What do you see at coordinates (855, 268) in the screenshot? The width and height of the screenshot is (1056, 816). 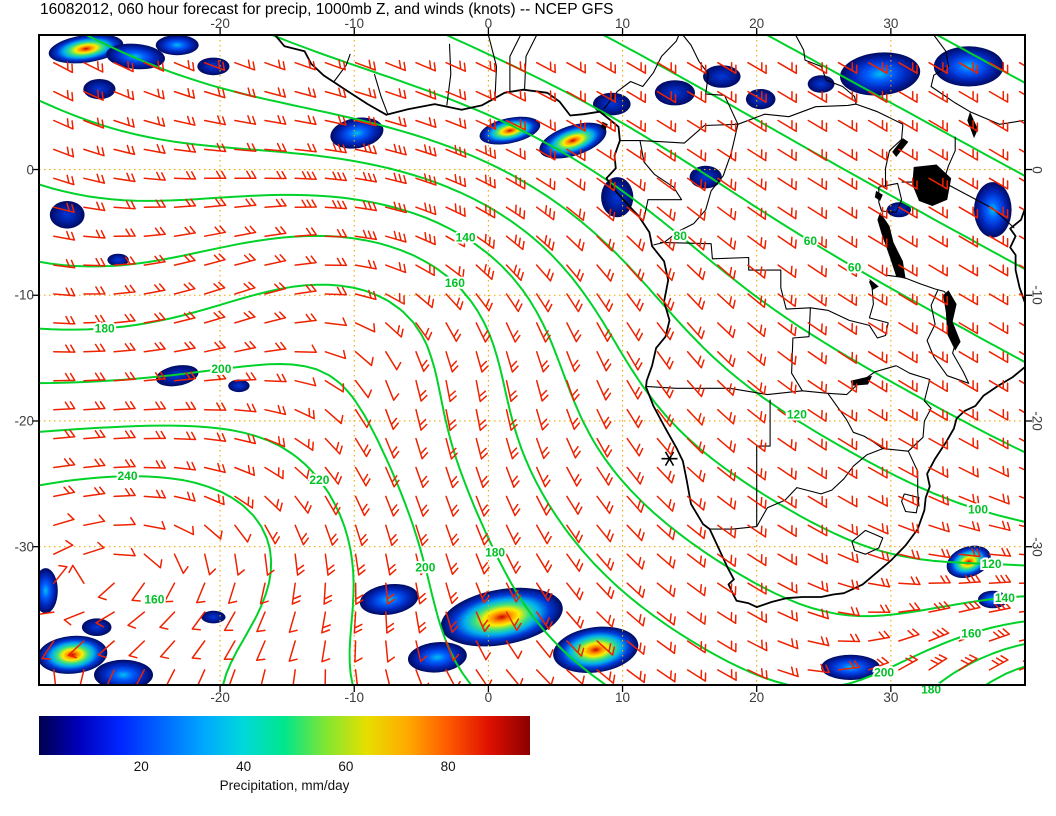 I see `contour-label: 60` at bounding box center [855, 268].